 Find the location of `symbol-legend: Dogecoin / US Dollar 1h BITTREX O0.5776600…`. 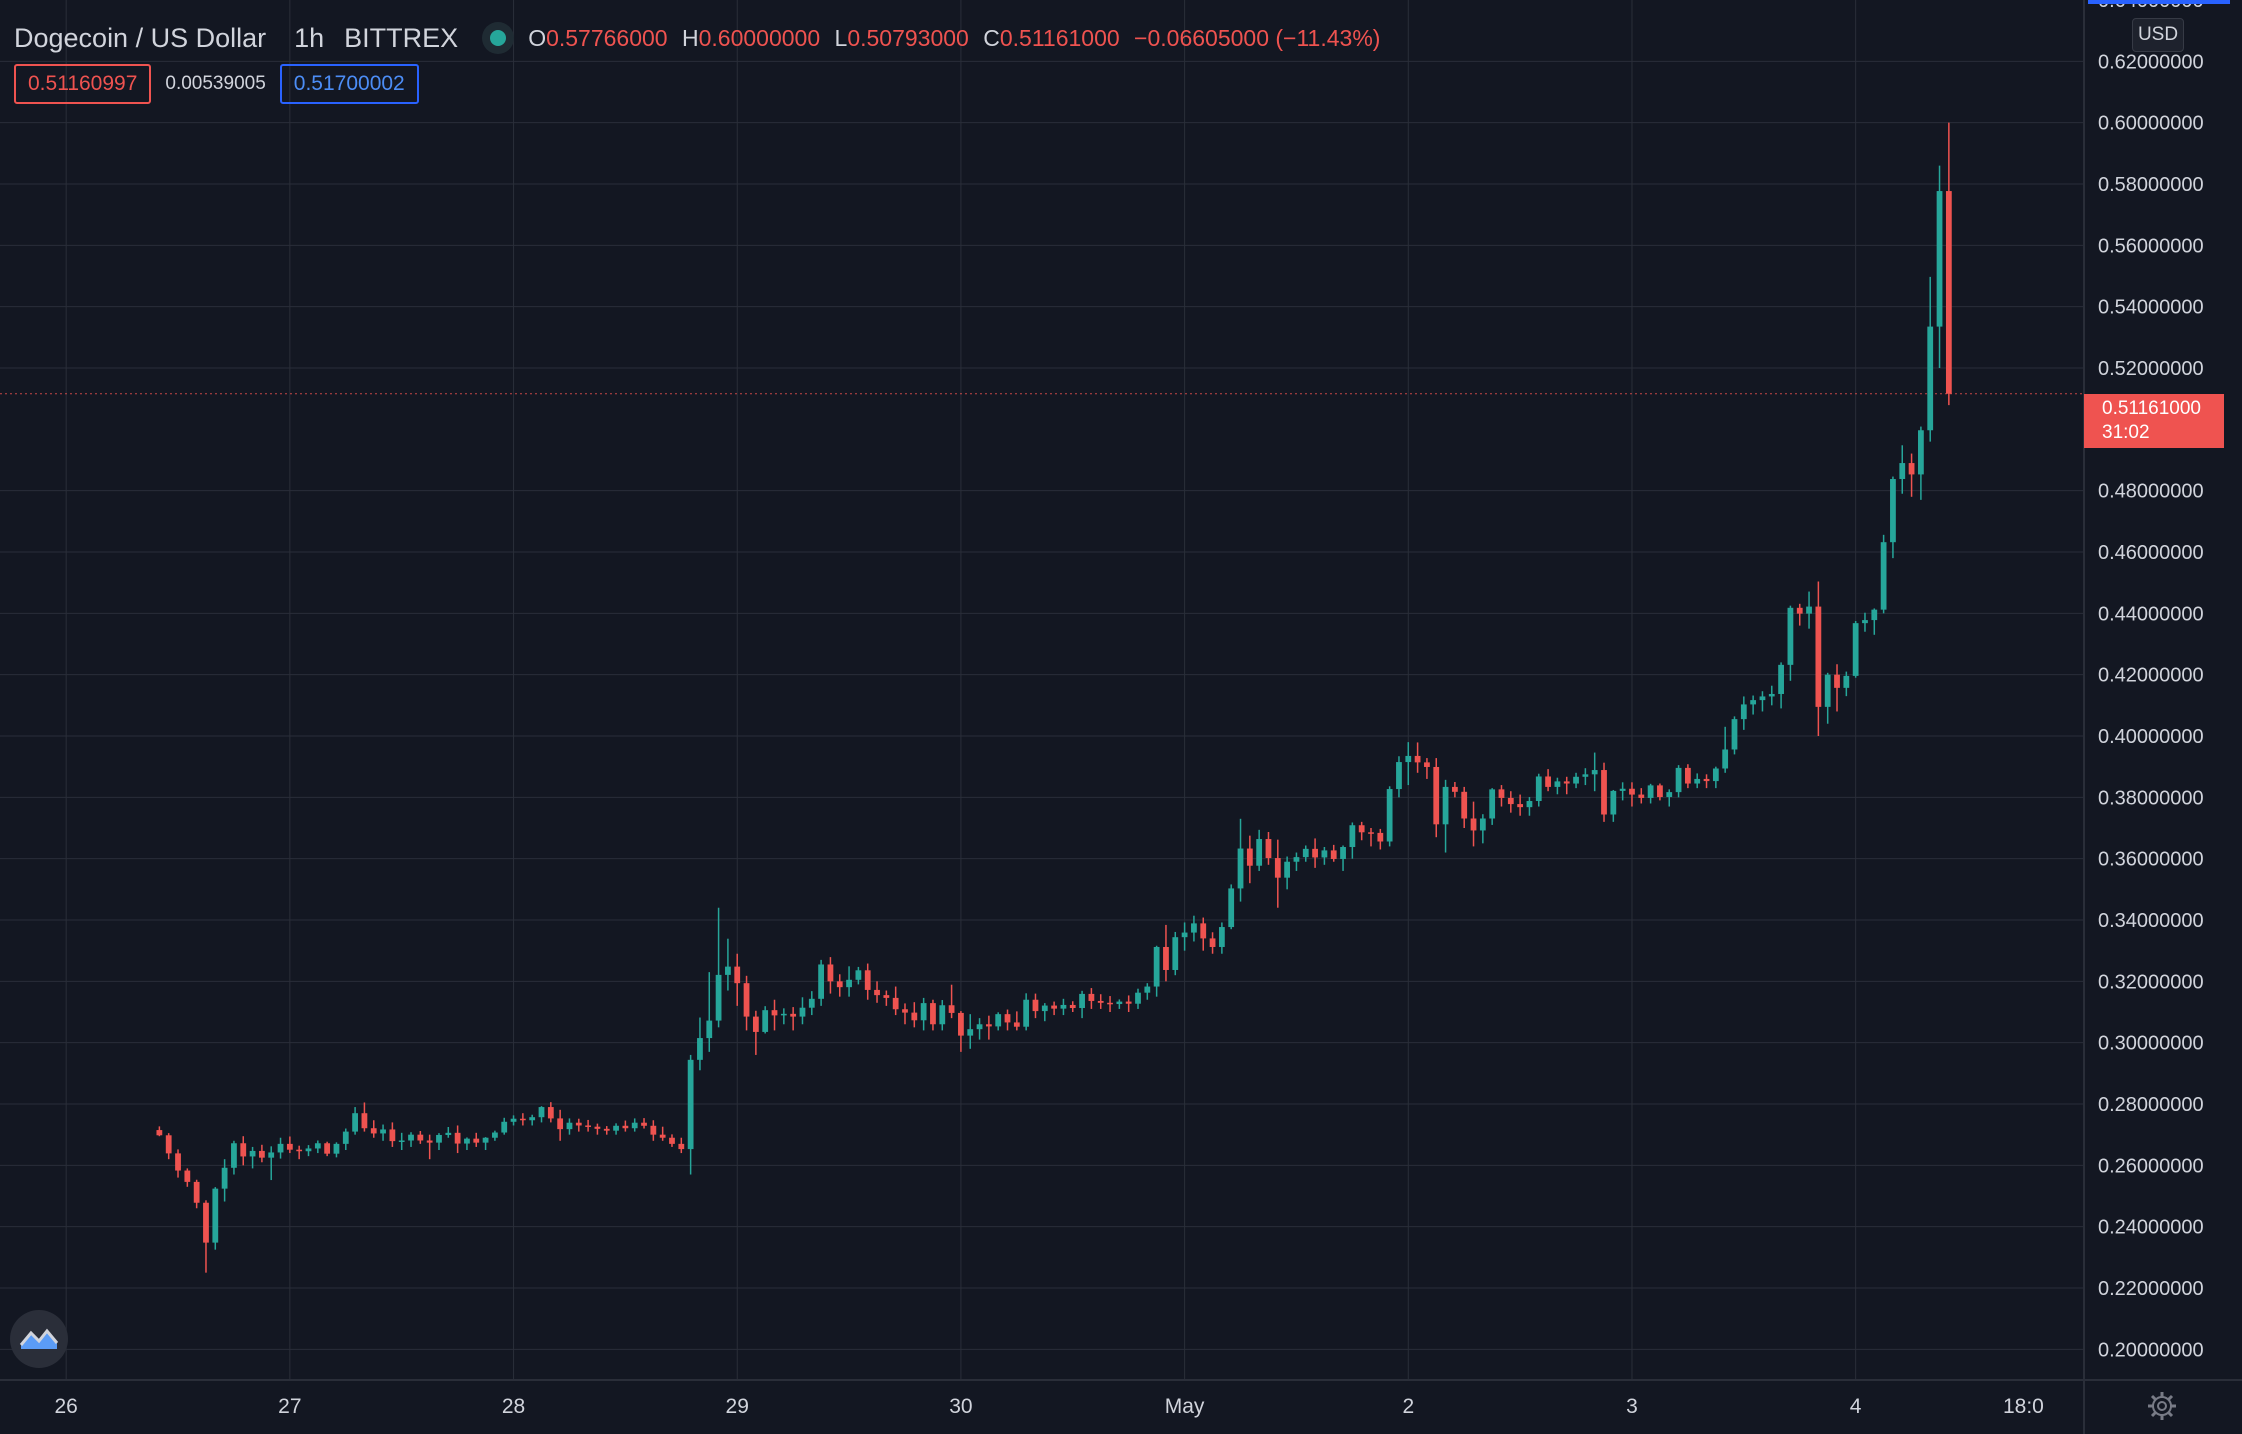

symbol-legend: Dogecoin / US Dollar 1h BITTREX O0.5776600… is located at coordinates (697, 38).